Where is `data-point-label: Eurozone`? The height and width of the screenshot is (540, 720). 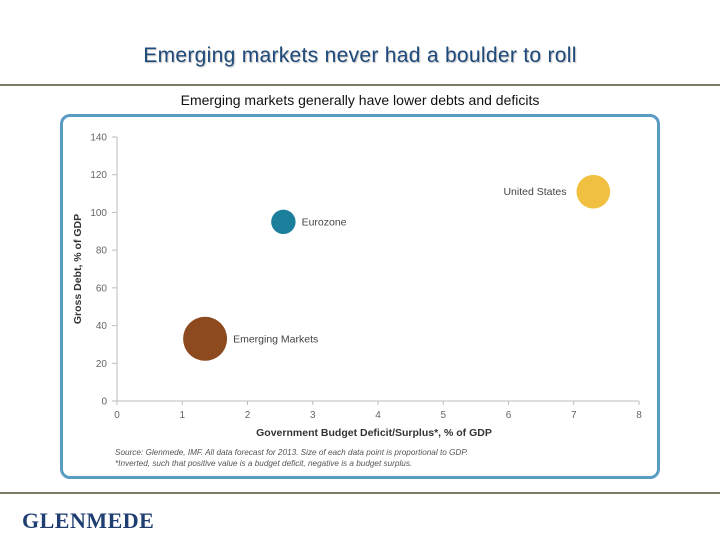 data-point-label: Eurozone is located at coordinates (324, 222).